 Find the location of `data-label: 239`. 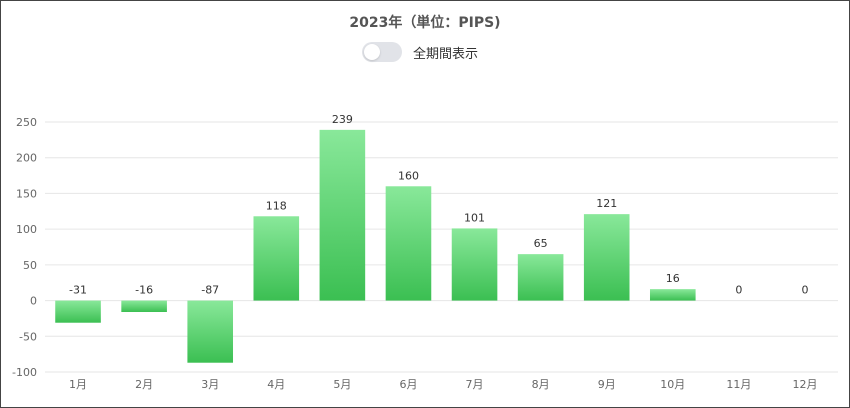

data-label: 239 is located at coordinates (342, 119).